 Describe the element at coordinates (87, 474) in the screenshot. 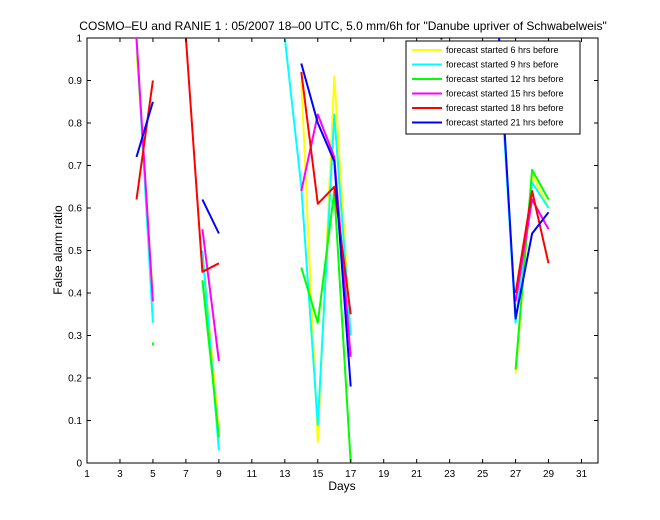

I see `x-tick-label: 1` at that location.